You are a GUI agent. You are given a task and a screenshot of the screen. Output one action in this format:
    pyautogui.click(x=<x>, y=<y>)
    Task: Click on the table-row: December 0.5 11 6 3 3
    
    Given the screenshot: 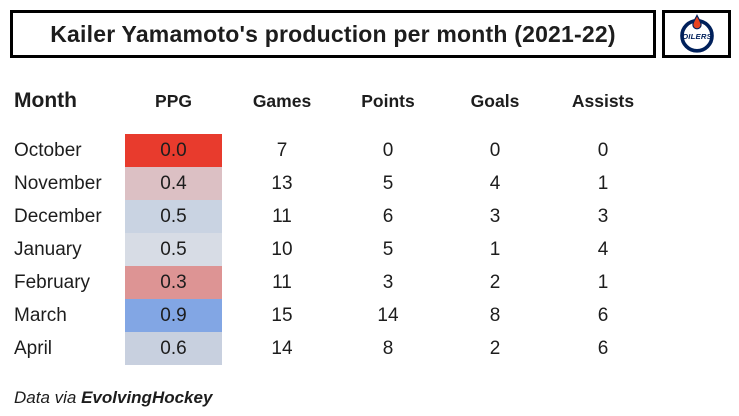 What is the action you would take?
    pyautogui.click(x=325, y=216)
    